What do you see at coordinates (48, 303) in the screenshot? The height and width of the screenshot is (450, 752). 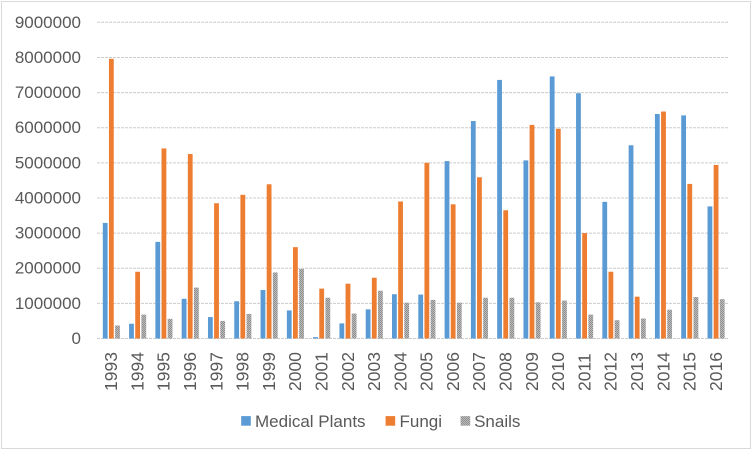 I see `svg-text: 1000000` at bounding box center [48, 303].